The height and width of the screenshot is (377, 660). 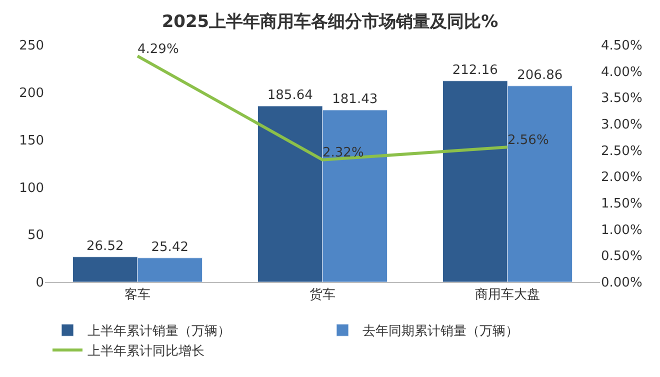 I want to click on data-label: 212.16, so click(x=475, y=70).